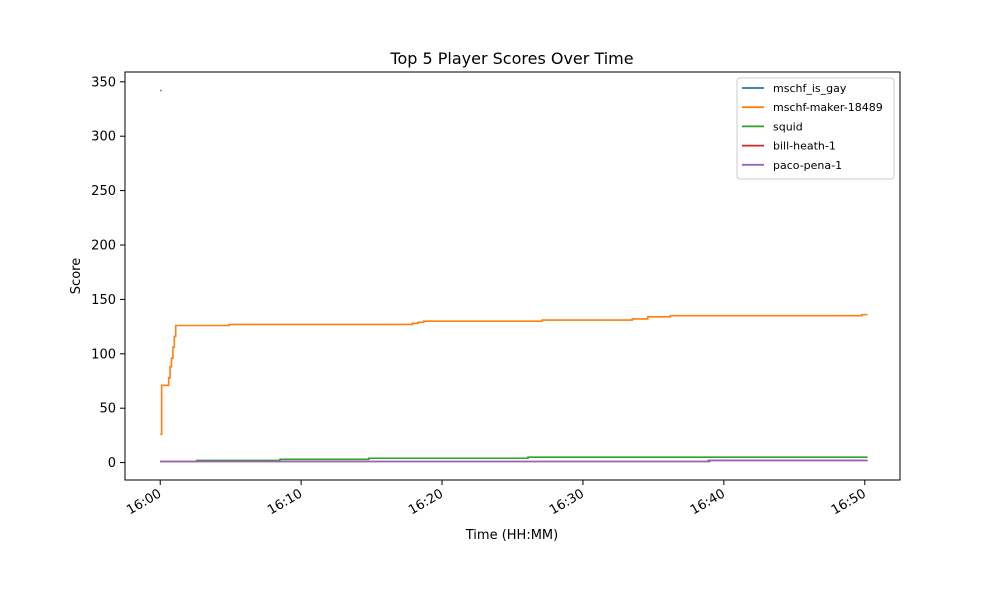 The width and height of the screenshot is (1000, 600). What do you see at coordinates (103, 191) in the screenshot?
I see `y-tick-label: 250` at bounding box center [103, 191].